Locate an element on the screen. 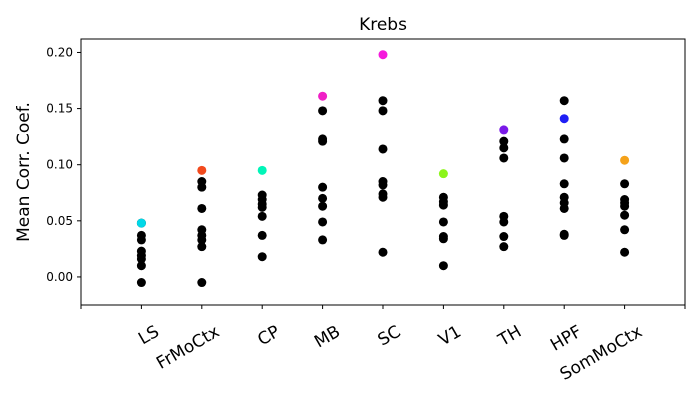  x-tick-label: HPF is located at coordinates (566, 339).